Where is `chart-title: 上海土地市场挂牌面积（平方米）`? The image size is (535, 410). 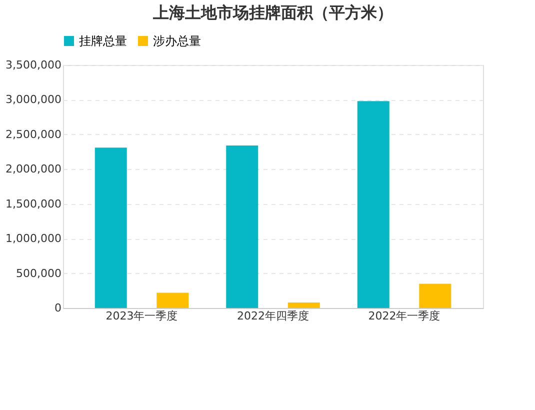
chart-title: 上海土地市场挂牌面积（平方米） is located at coordinates (272, 12).